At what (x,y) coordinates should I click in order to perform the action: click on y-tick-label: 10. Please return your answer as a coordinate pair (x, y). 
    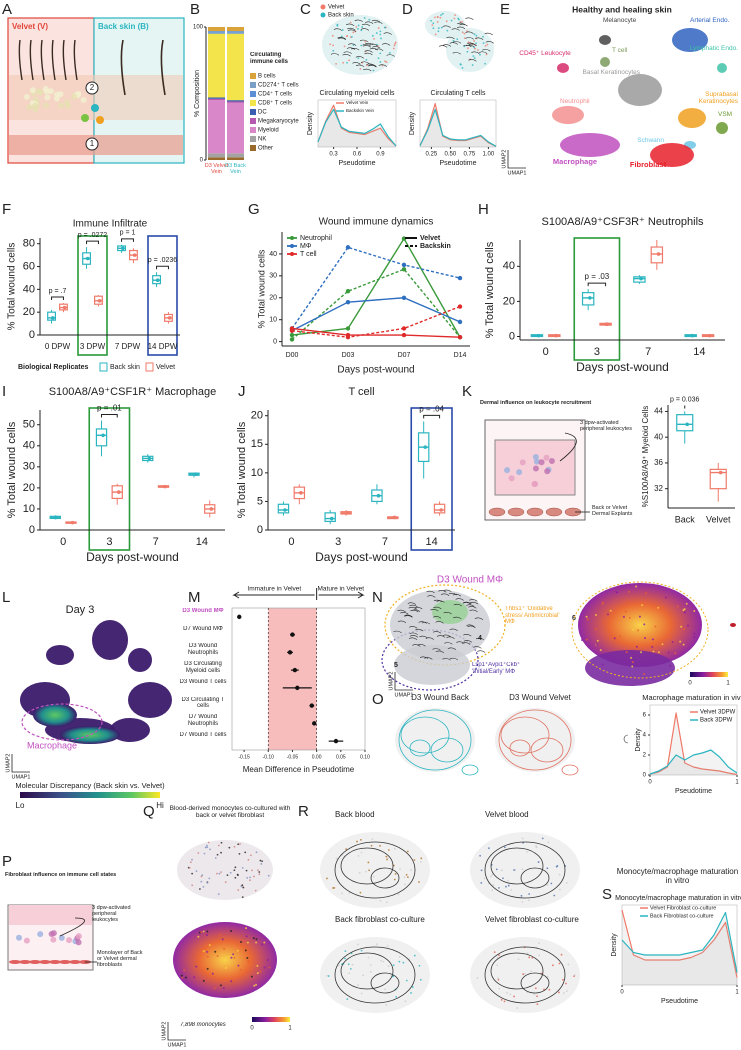
    Looking at the image, I should click on (29, 509).